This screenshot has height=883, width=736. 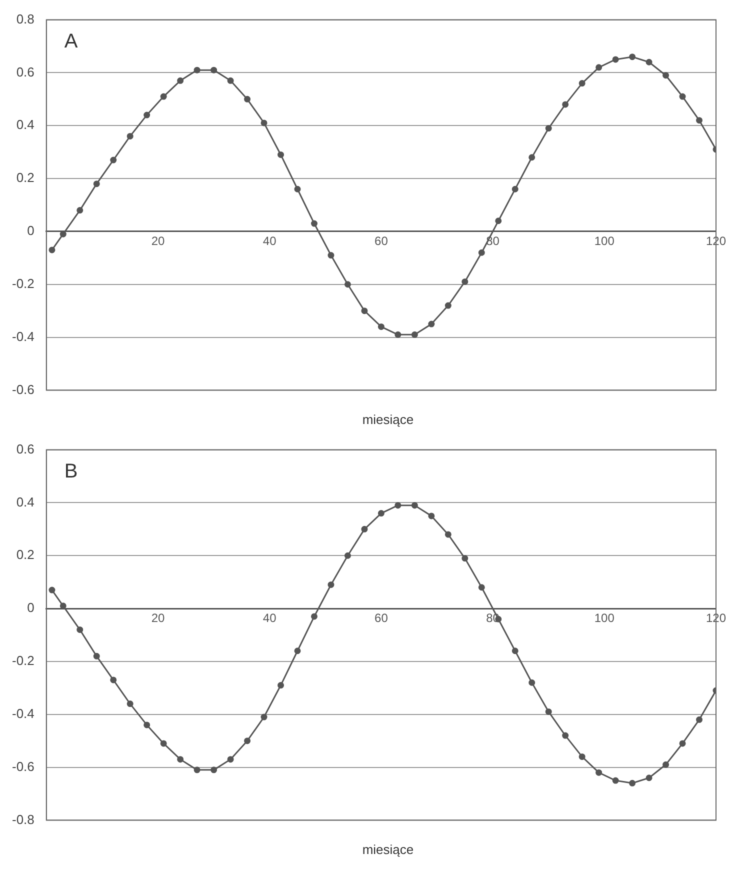 I want to click on y-tick-label: 0.8, so click(x=25, y=18).